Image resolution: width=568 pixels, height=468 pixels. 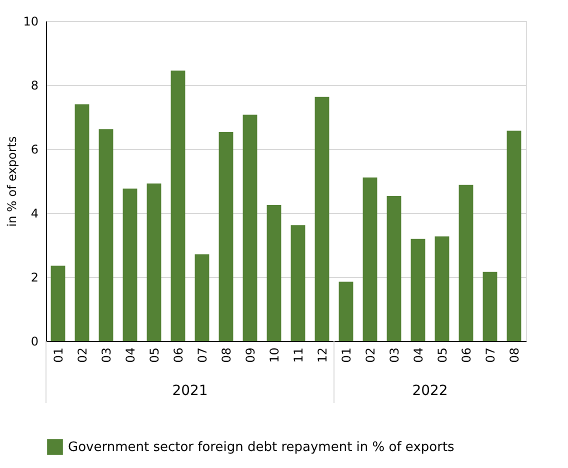 I want to click on y-tick-label: 2, so click(x=34, y=277).